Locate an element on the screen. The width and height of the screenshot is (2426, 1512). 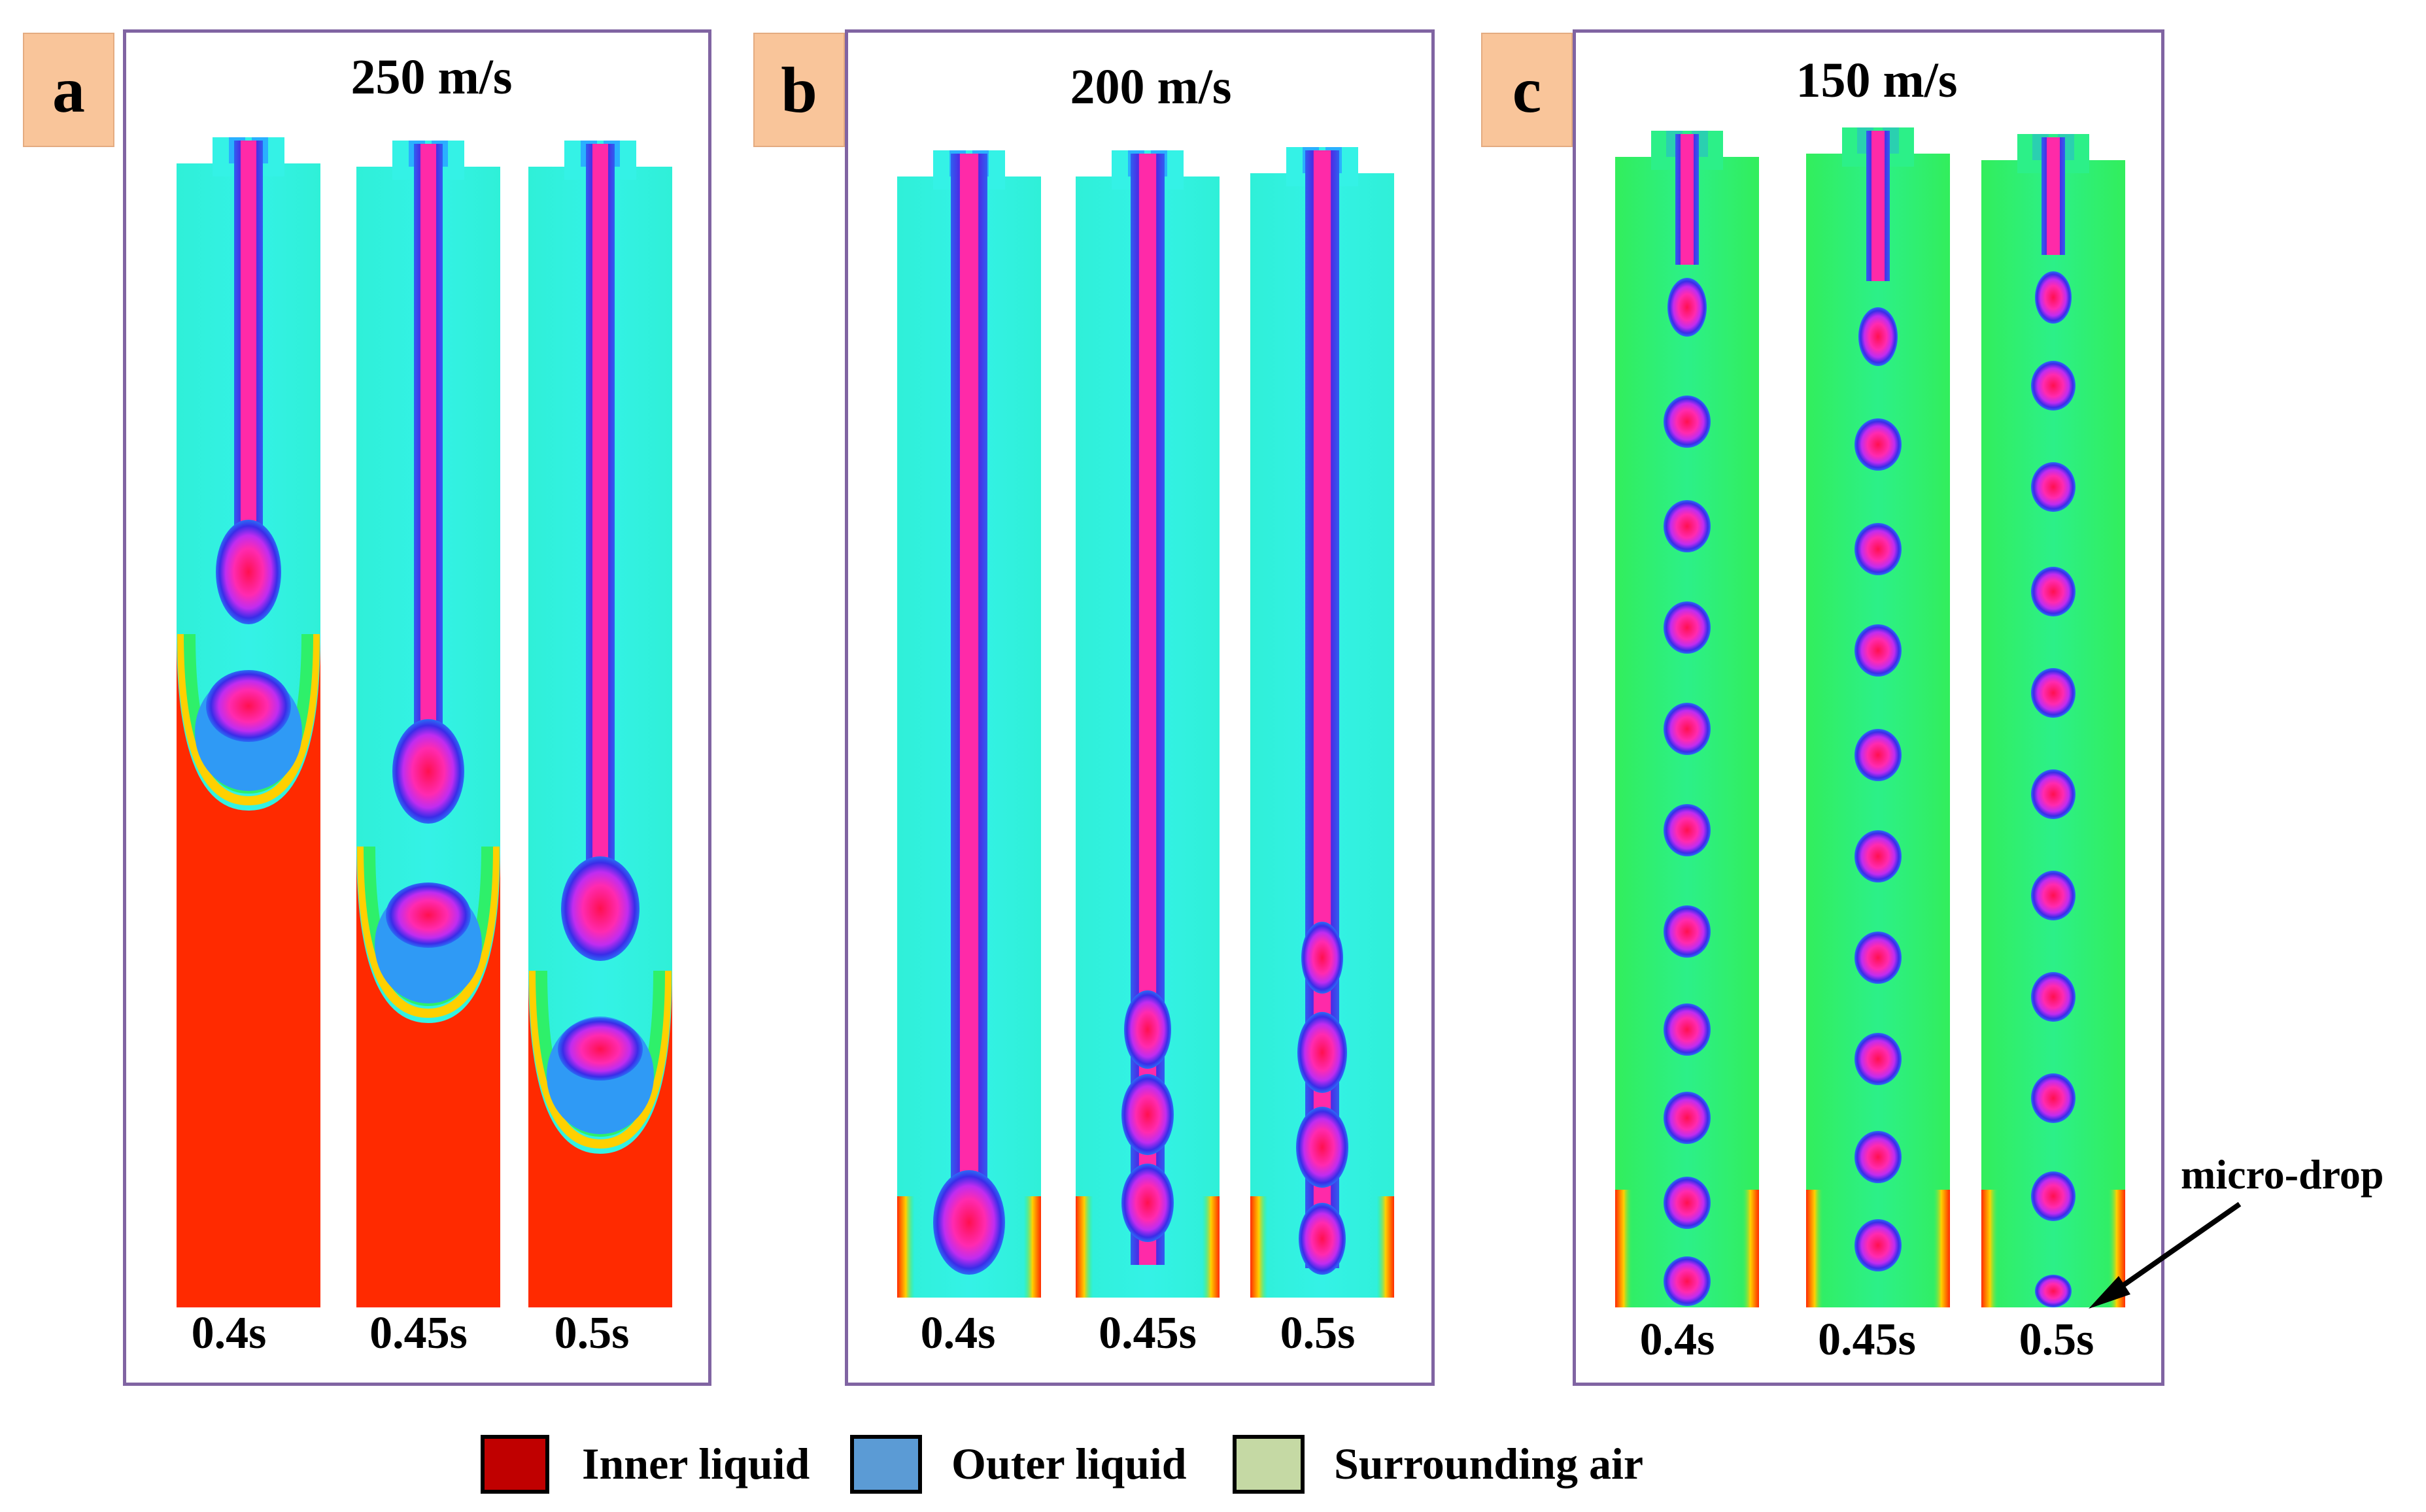
panel-c-speed-title: 150 m/s is located at coordinates (1877, 80).